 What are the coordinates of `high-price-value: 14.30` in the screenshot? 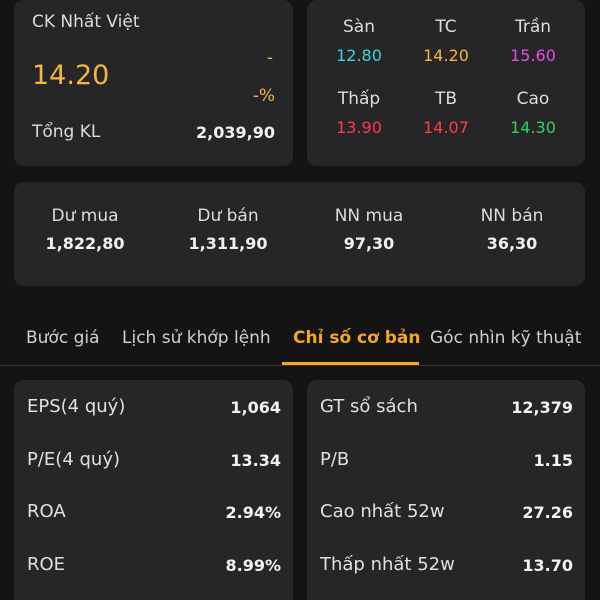 It's located at (533, 127).